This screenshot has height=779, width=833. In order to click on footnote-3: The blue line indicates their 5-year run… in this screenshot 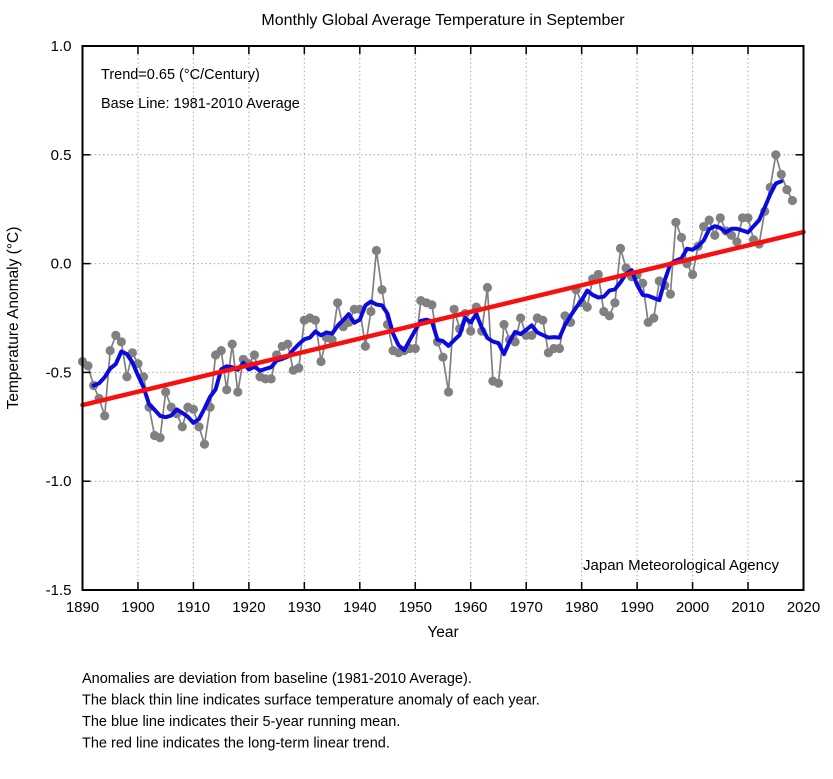, I will do `click(241, 722)`.